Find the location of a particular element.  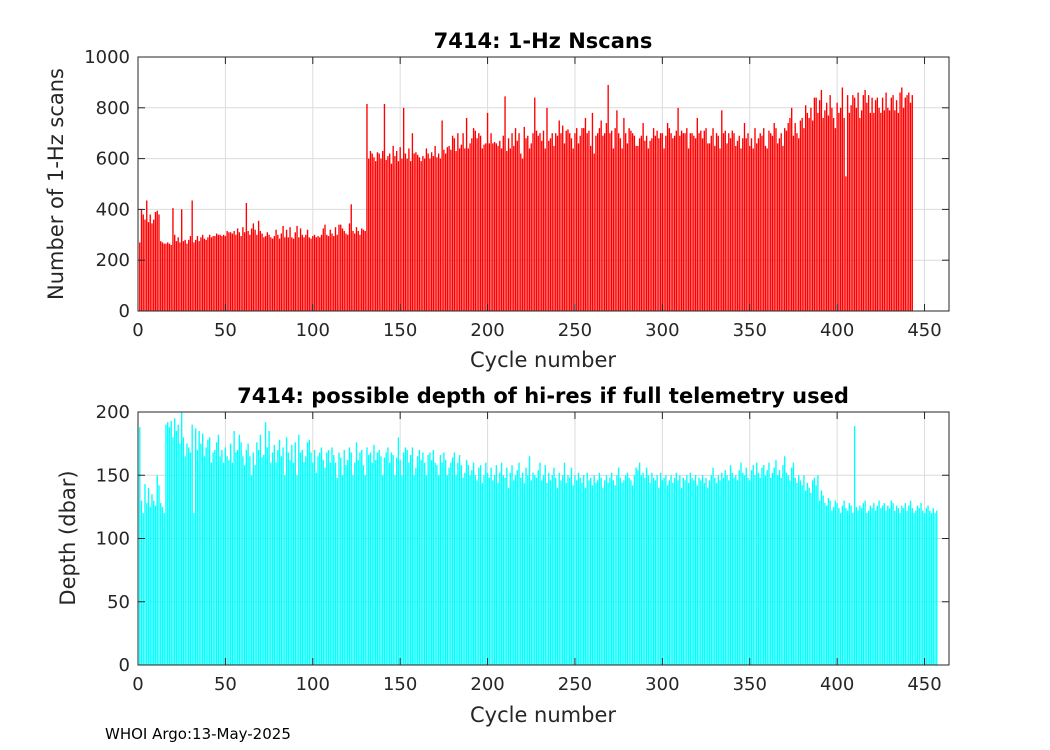

x-axis-label-depth: Cycle number is located at coordinates (543, 715).